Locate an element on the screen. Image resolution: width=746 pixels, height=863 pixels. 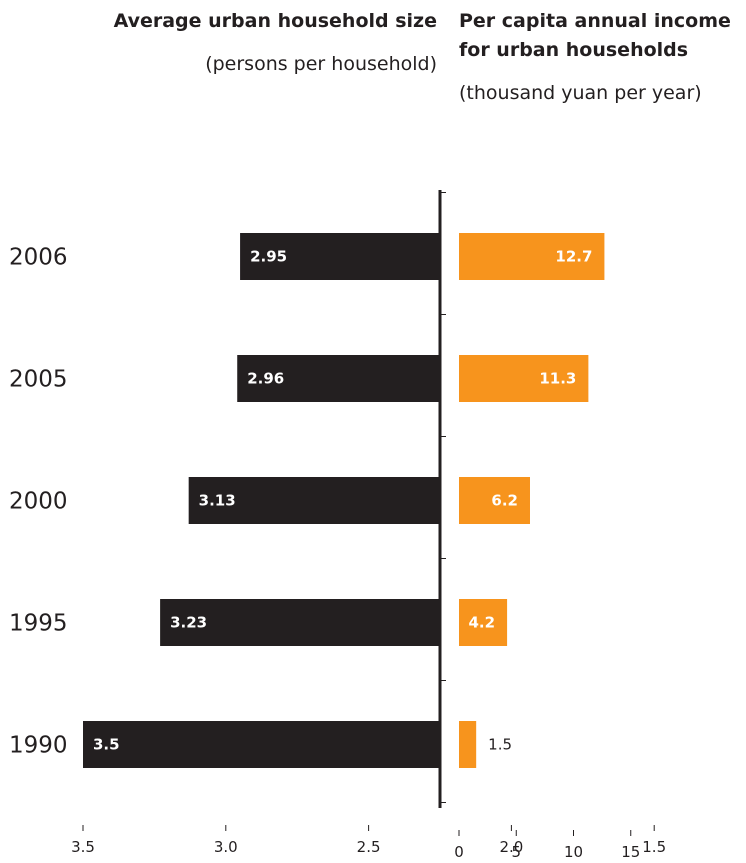
right-axis-tick-label: 10 is located at coordinates (573, 852).